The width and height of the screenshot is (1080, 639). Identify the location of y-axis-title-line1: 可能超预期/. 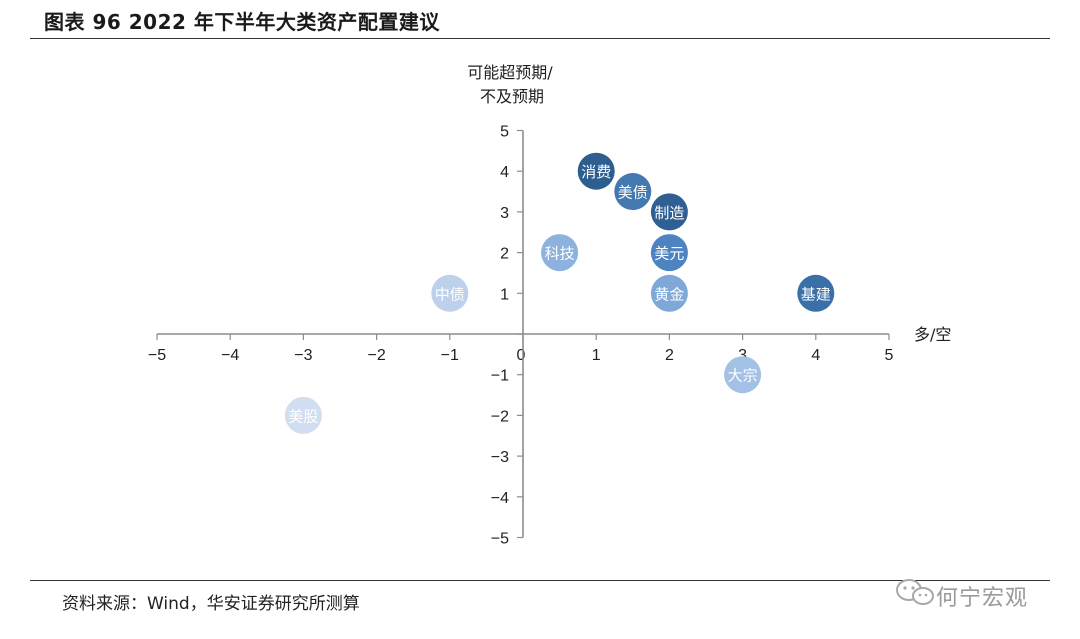
(510, 72).